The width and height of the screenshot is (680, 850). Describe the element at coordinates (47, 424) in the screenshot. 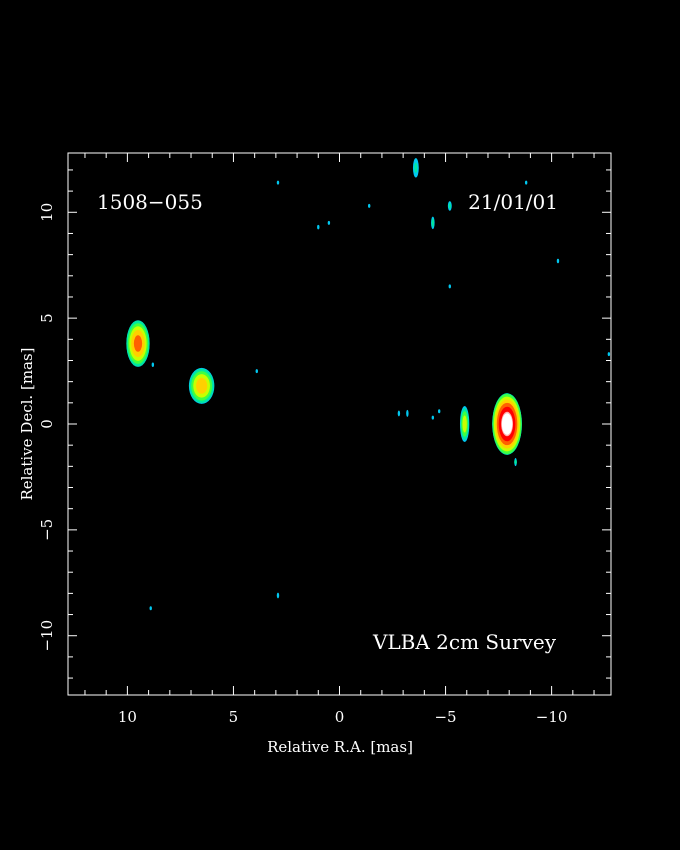

I see `y-tick-label: 0` at that location.